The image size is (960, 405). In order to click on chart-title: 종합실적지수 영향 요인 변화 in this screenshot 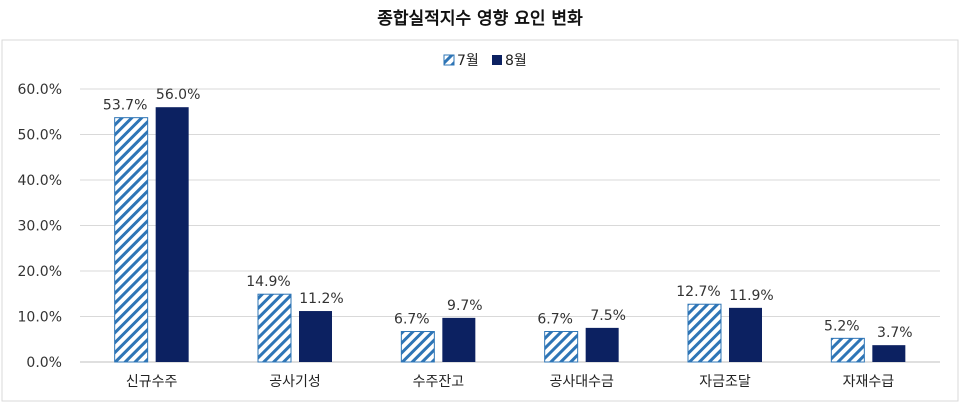, I will do `click(480, 19)`.